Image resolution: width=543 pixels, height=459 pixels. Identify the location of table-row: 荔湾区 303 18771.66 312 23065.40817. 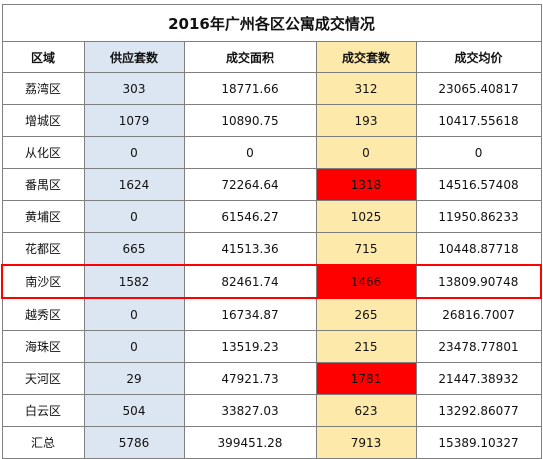
(271, 88).